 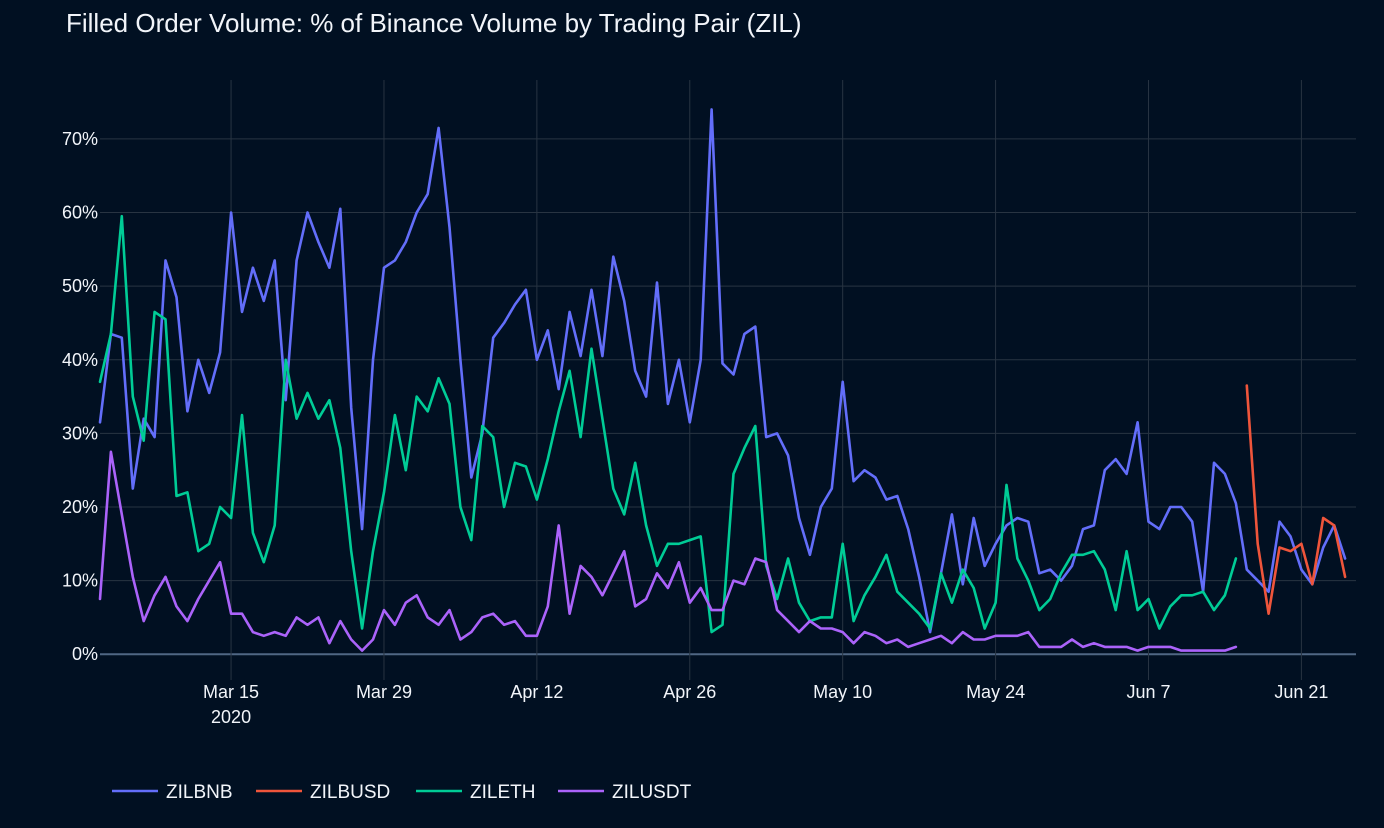 What do you see at coordinates (502, 792) in the screenshot?
I see `legend-label: ZILETH` at bounding box center [502, 792].